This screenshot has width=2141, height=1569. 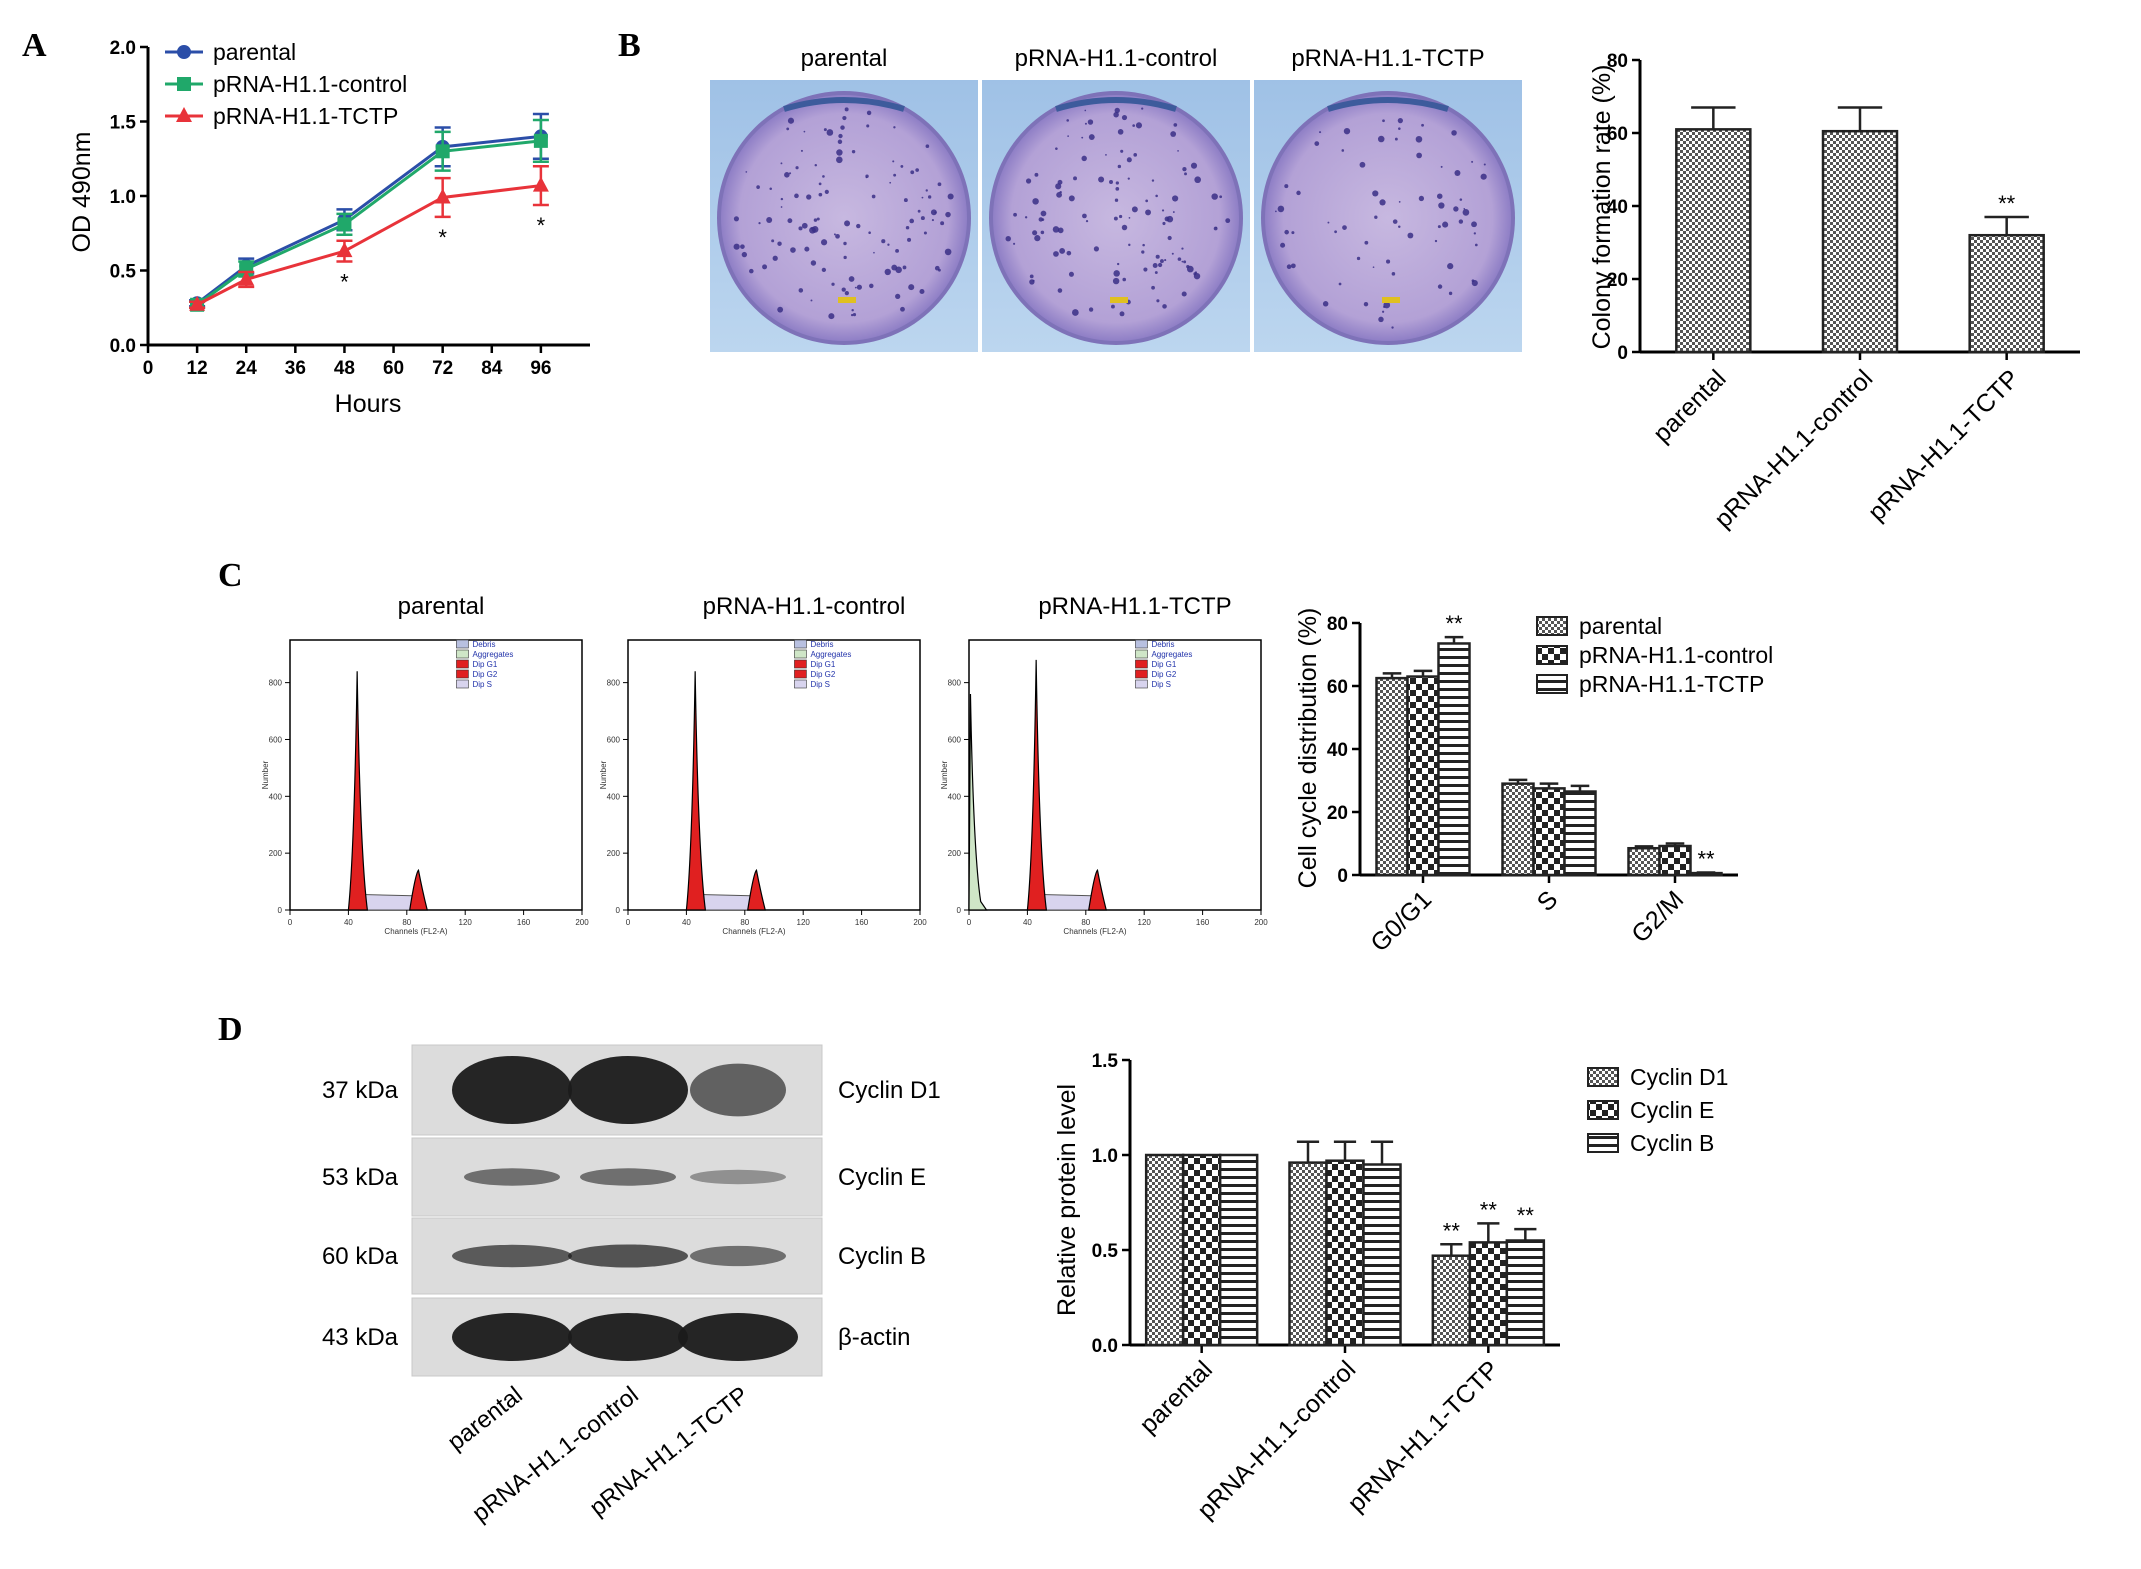 What do you see at coordinates (1337, 624) in the screenshot?
I see `panel-c-ytick-label: 80` at bounding box center [1337, 624].